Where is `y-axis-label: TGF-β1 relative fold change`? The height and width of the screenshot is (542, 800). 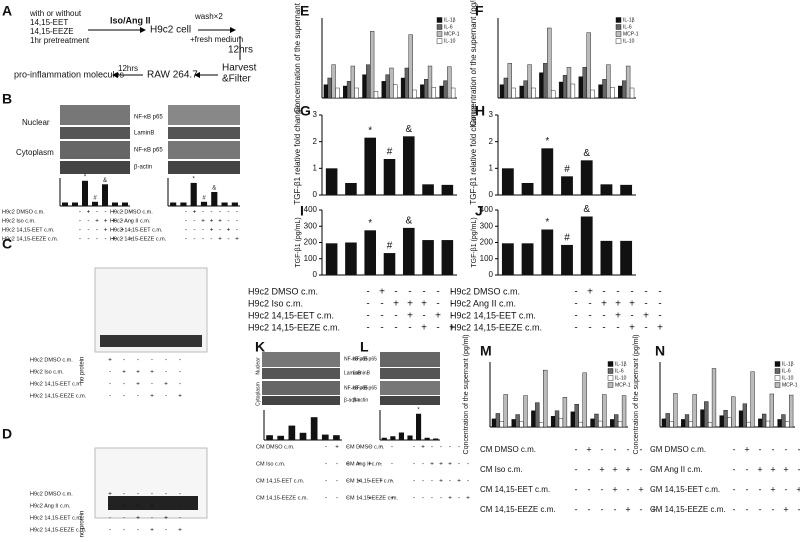
y-axis-label: TGF-β1 relative fold change is located at coordinates (297, 155).